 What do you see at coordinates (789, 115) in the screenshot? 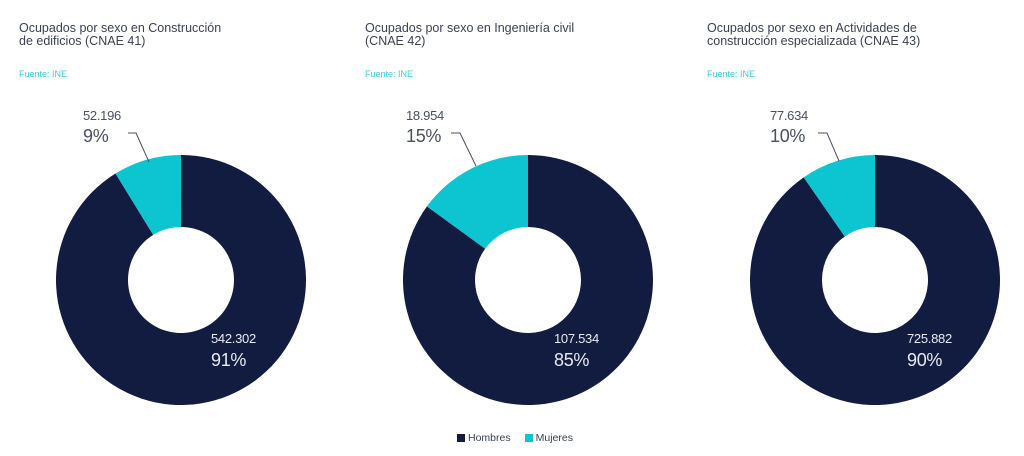
I see `mujeres-value-label: 77.634` at bounding box center [789, 115].